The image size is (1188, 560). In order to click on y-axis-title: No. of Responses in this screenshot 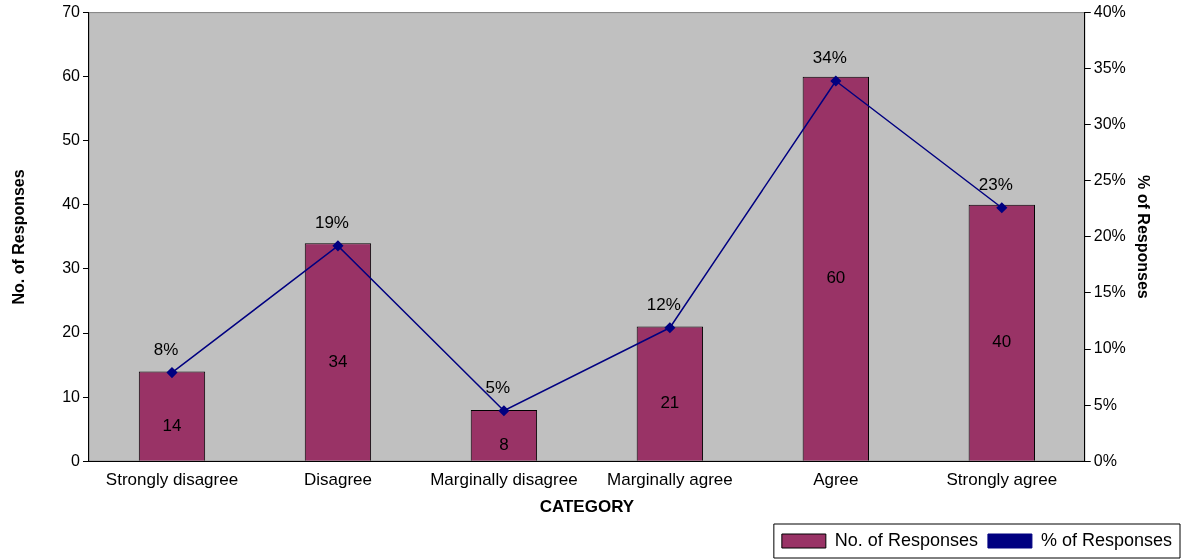, I will do `click(19, 237)`.